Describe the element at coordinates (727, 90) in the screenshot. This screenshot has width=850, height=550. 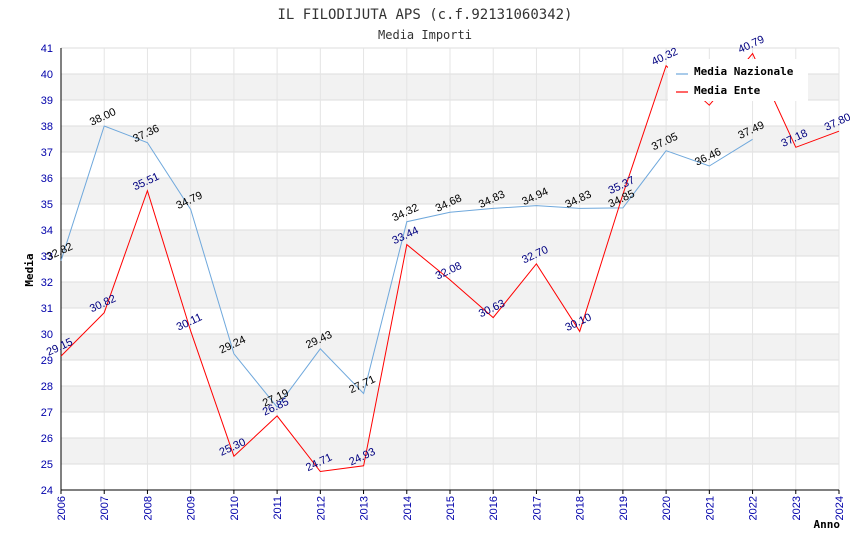
I see `legend-label-ente: Media Ente` at that location.